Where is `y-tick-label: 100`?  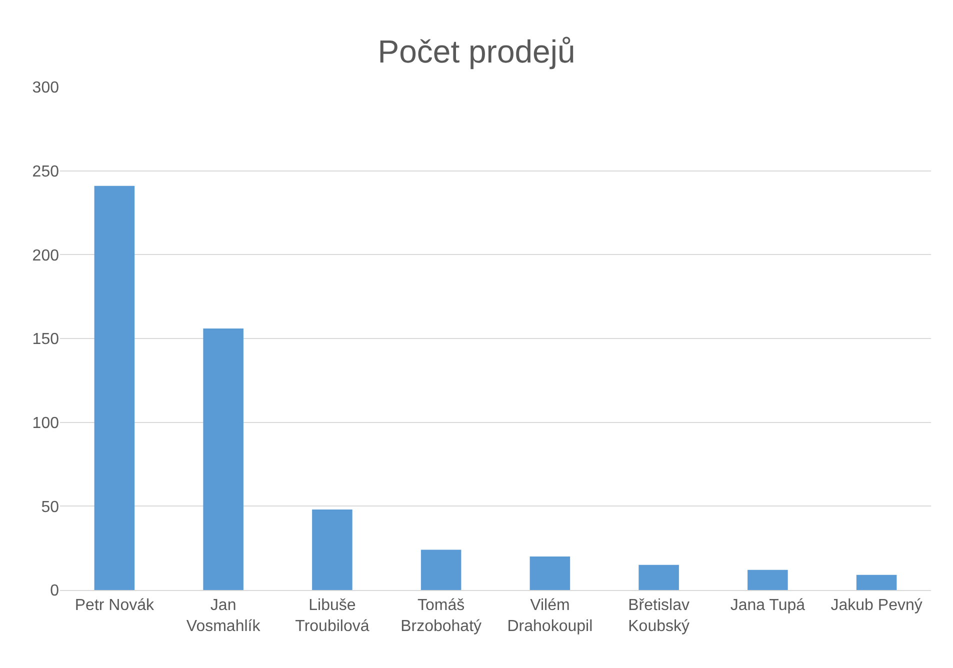
y-tick-label: 100 is located at coordinates (46, 423).